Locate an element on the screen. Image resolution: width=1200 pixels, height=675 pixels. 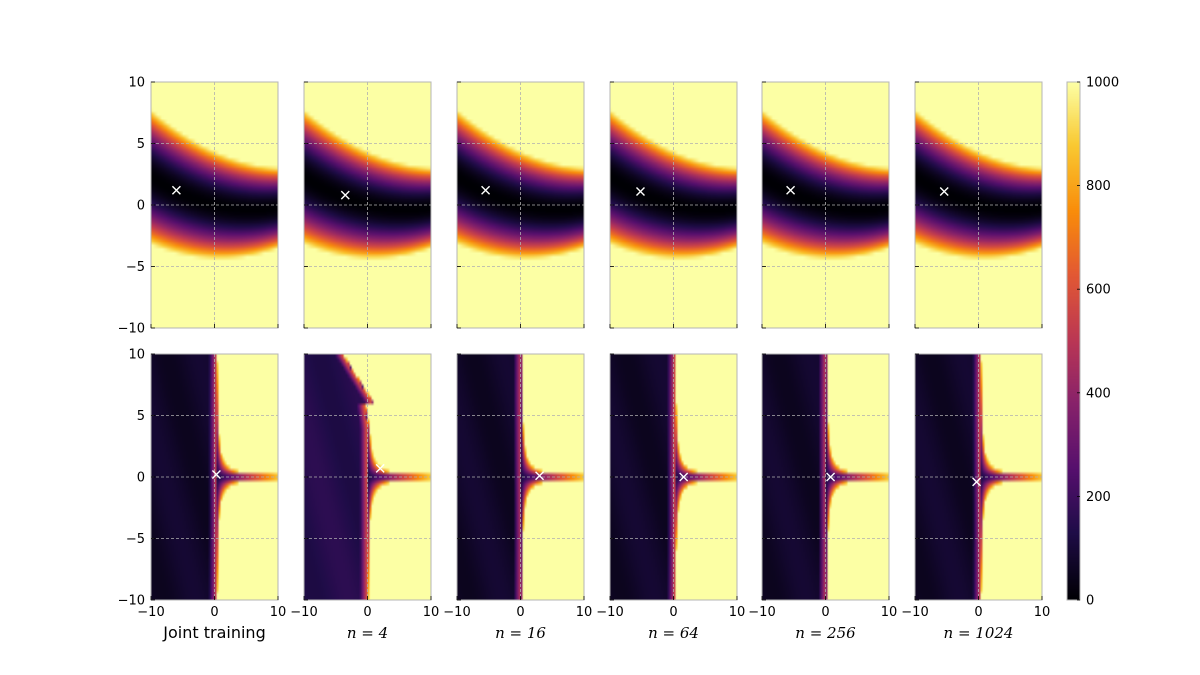
heatmap-panel-r0-c4 is located at coordinates (825, 205).